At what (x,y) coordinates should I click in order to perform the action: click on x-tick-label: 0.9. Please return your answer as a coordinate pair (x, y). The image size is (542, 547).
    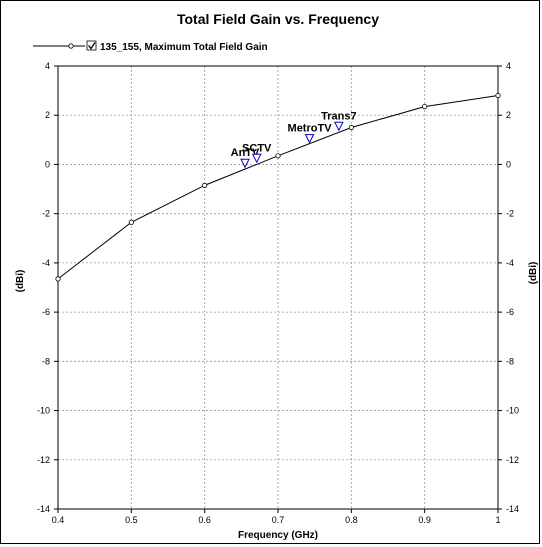
    Looking at the image, I should click on (424, 520).